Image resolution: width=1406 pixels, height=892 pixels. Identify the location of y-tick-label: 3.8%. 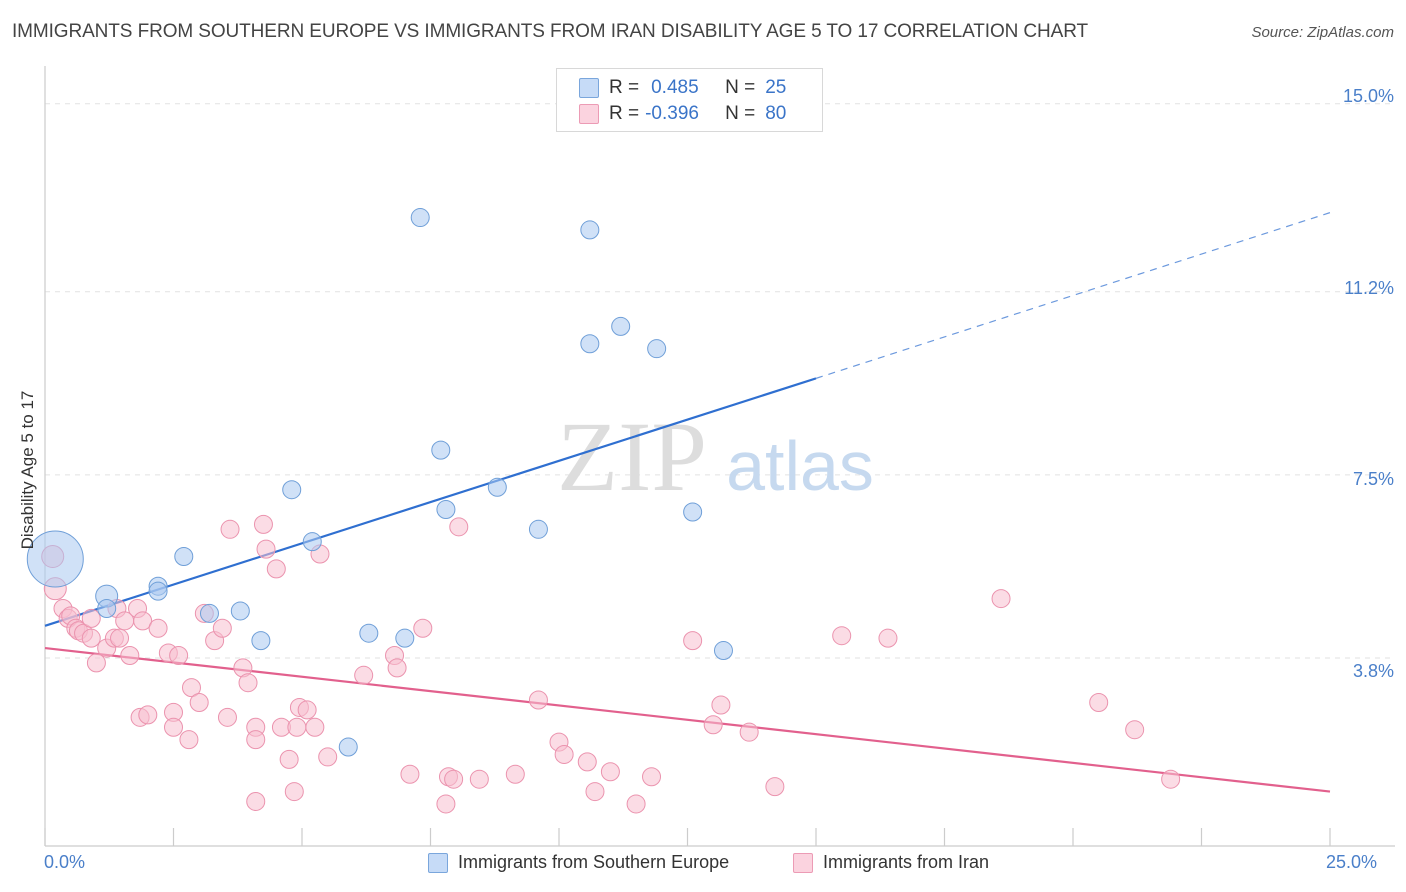
(1373, 671).